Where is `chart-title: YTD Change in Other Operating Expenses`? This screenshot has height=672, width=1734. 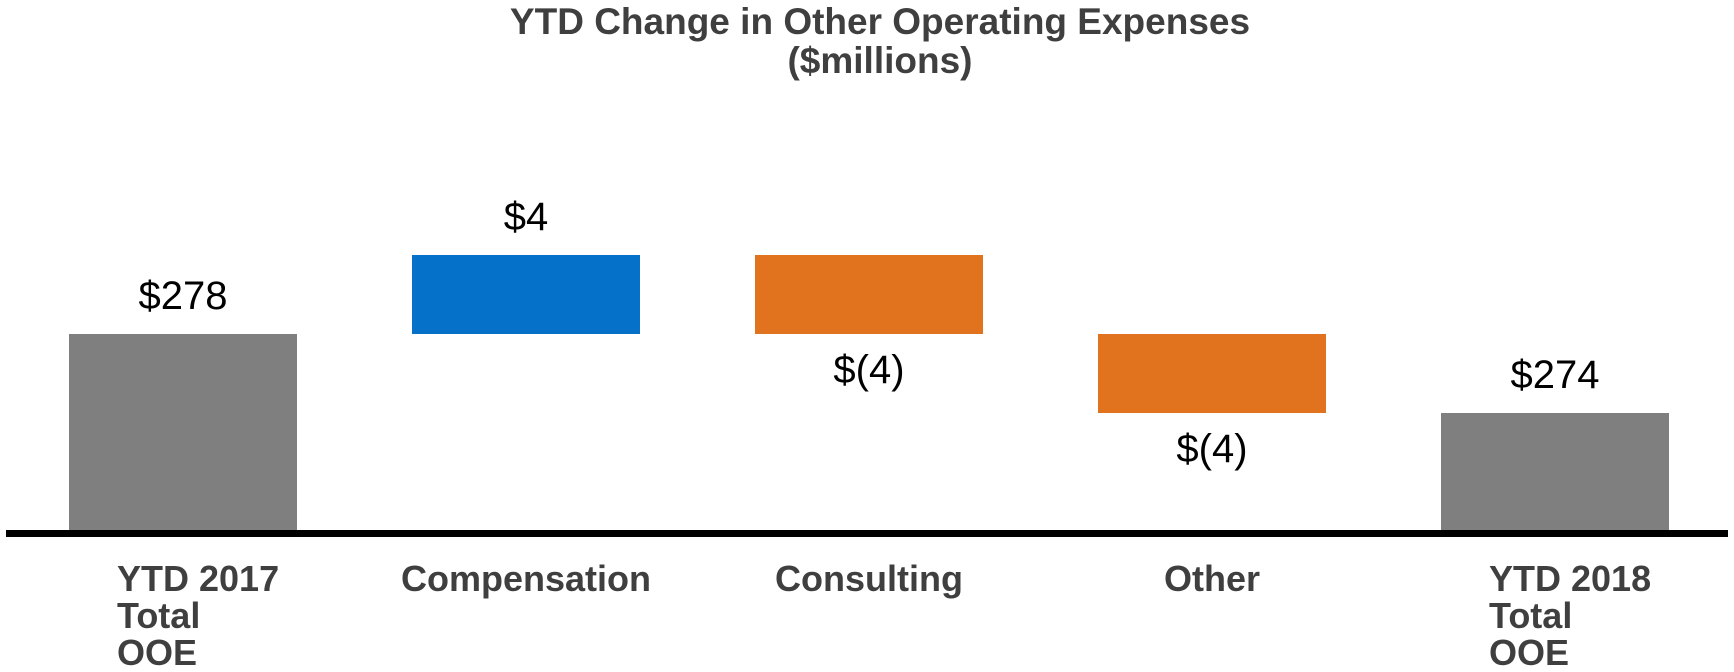
chart-title: YTD Change in Other Operating Expenses is located at coordinates (880, 21).